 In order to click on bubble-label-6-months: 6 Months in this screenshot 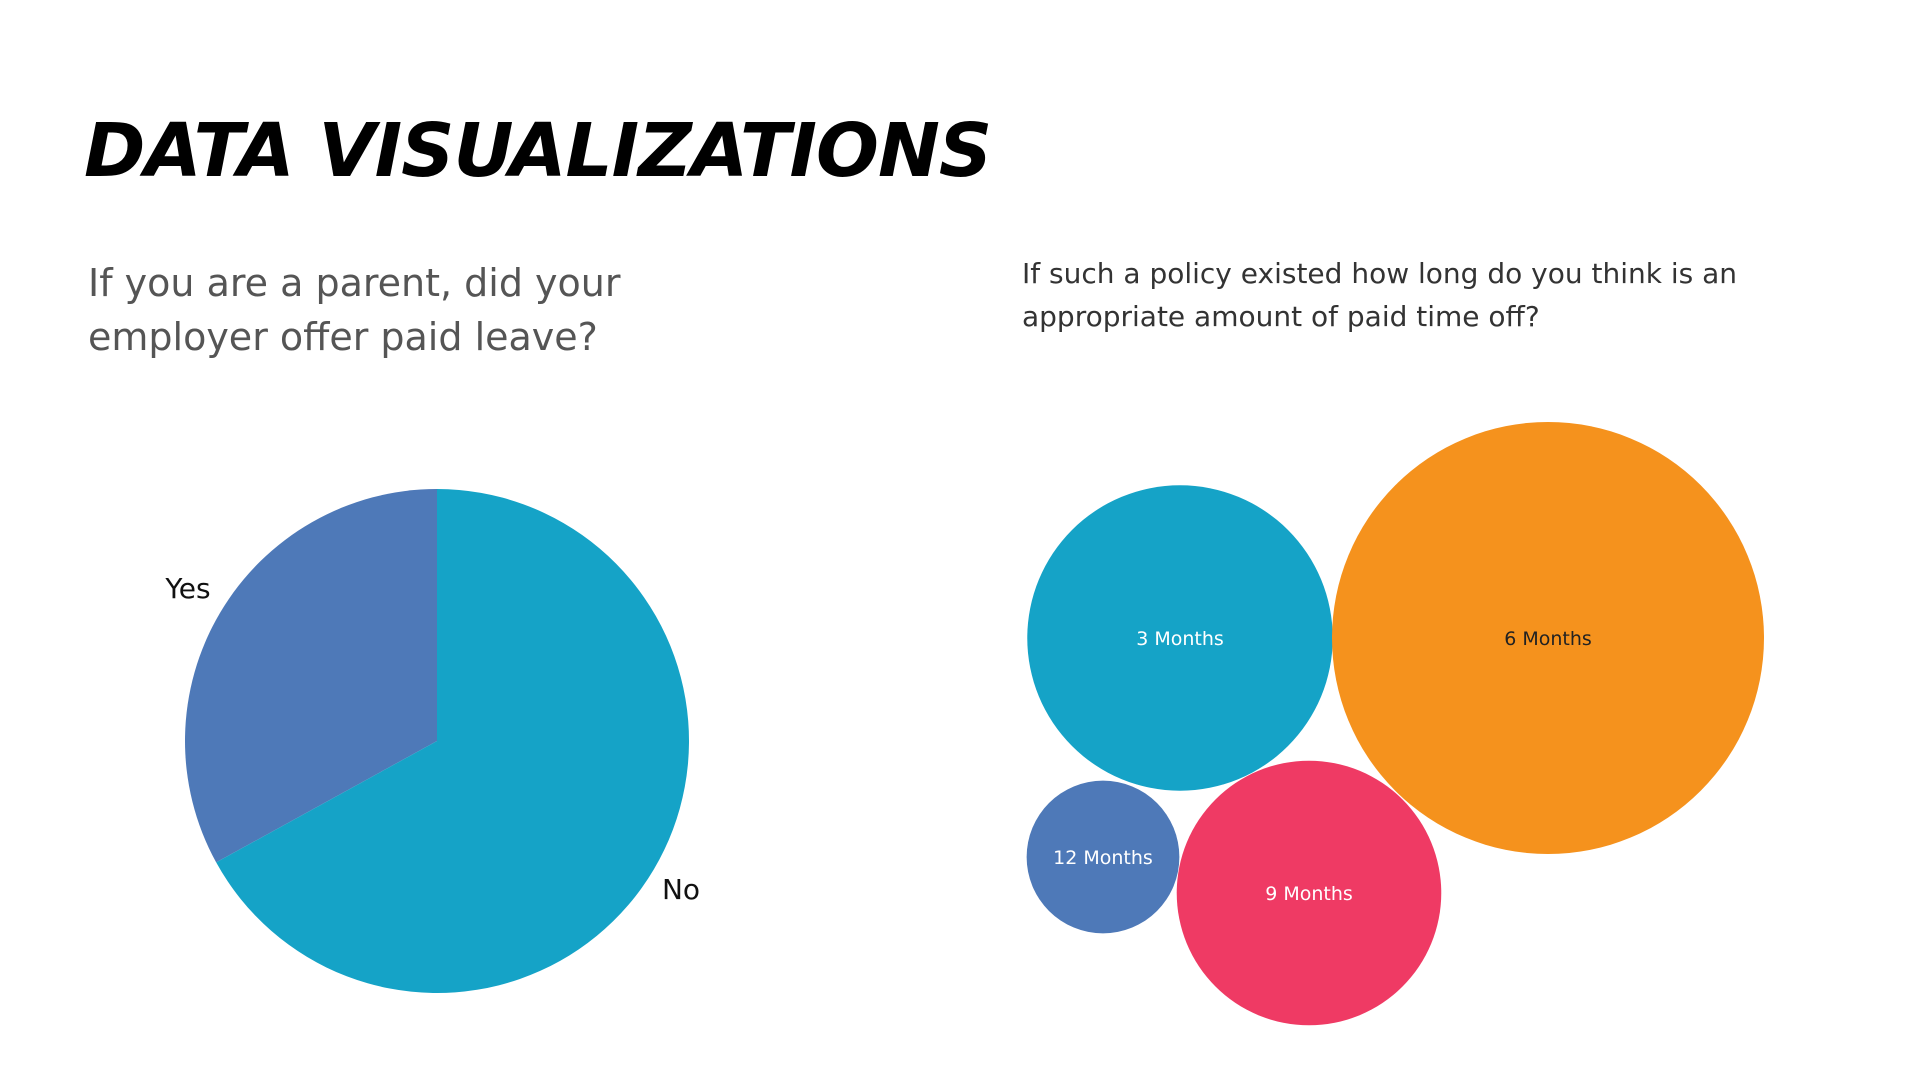, I will do `click(1548, 639)`.